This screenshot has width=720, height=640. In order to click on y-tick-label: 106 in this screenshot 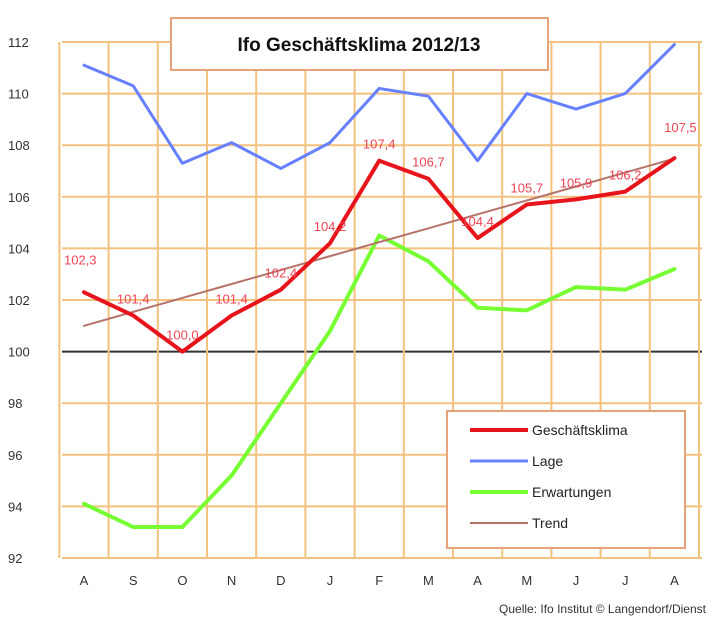, I will do `click(19, 197)`.